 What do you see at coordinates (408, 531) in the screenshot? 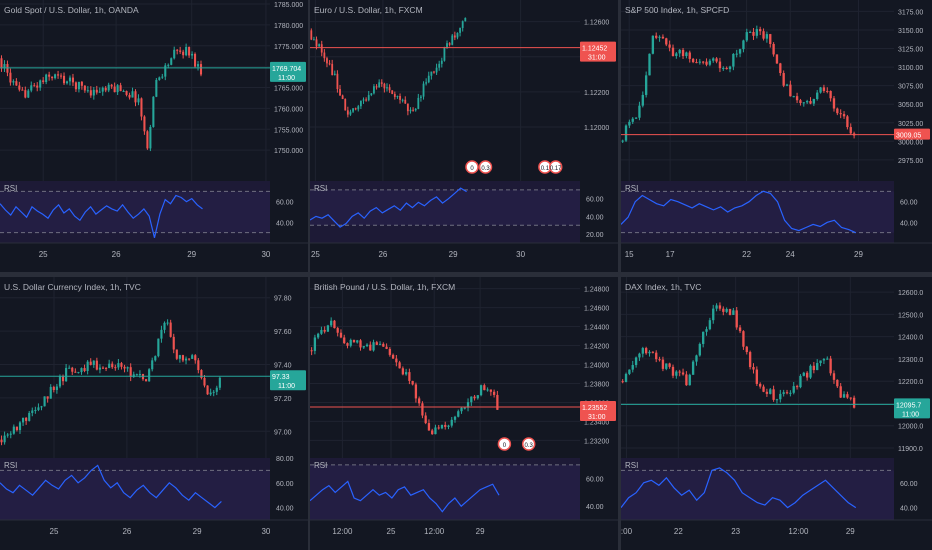
I see `time-axis: 12:00 25 12:00 29` at bounding box center [408, 531].